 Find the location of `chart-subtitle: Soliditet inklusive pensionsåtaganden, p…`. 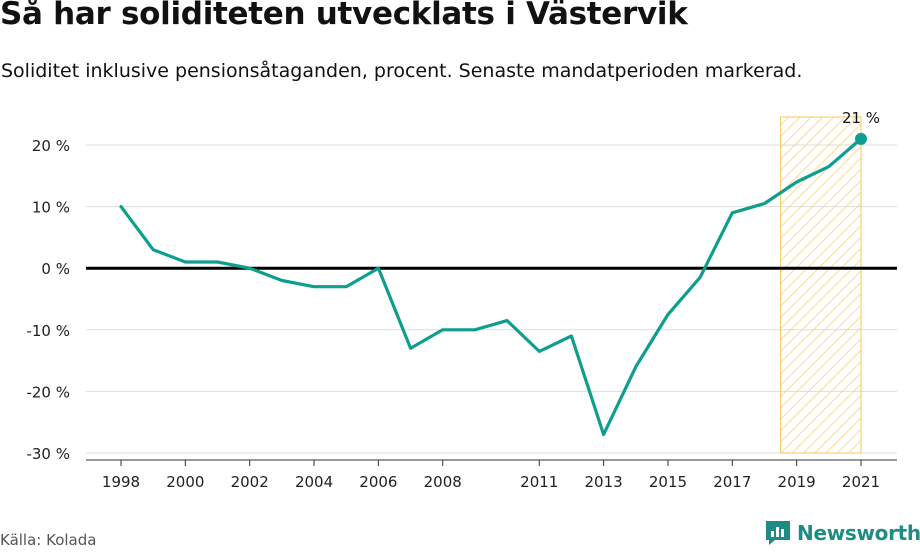

chart-subtitle: Soliditet inklusive pensionsåtaganden, p… is located at coordinates (402, 71).